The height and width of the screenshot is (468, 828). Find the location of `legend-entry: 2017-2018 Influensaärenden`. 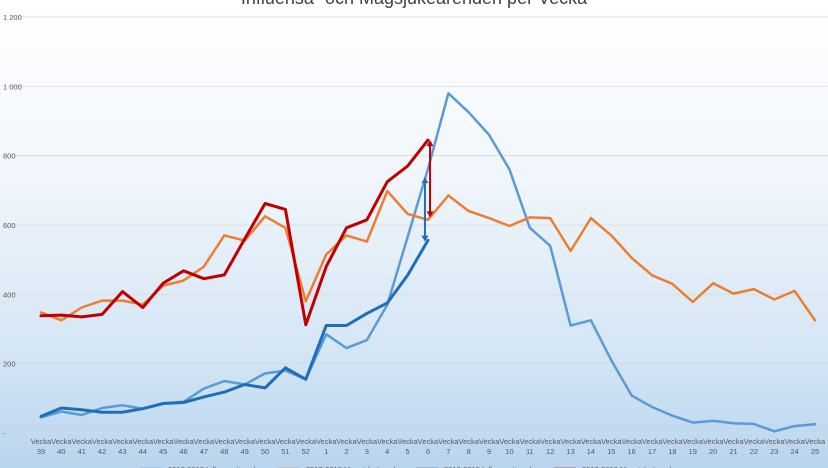

legend-entry: 2017-2018 Influensaärenden is located at coordinates (216, 466).